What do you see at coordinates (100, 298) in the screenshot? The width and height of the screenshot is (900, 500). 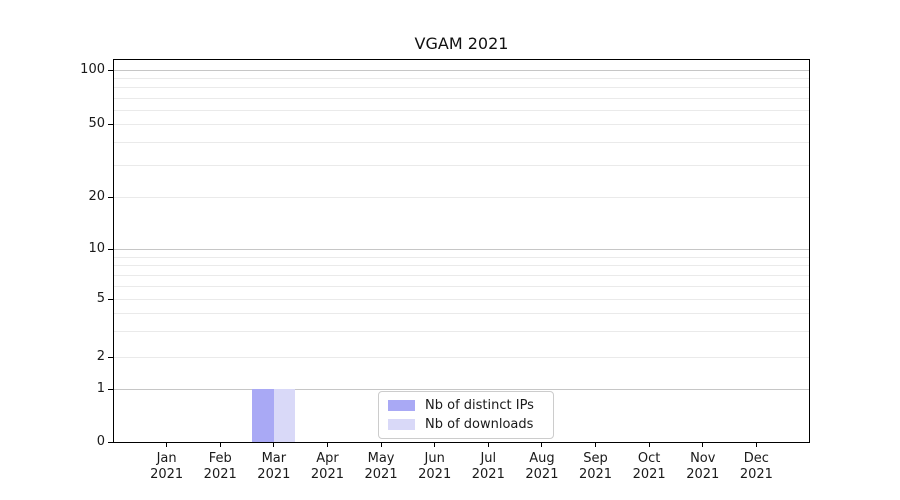 I see `y-tick-label-5: 5` at bounding box center [100, 298].